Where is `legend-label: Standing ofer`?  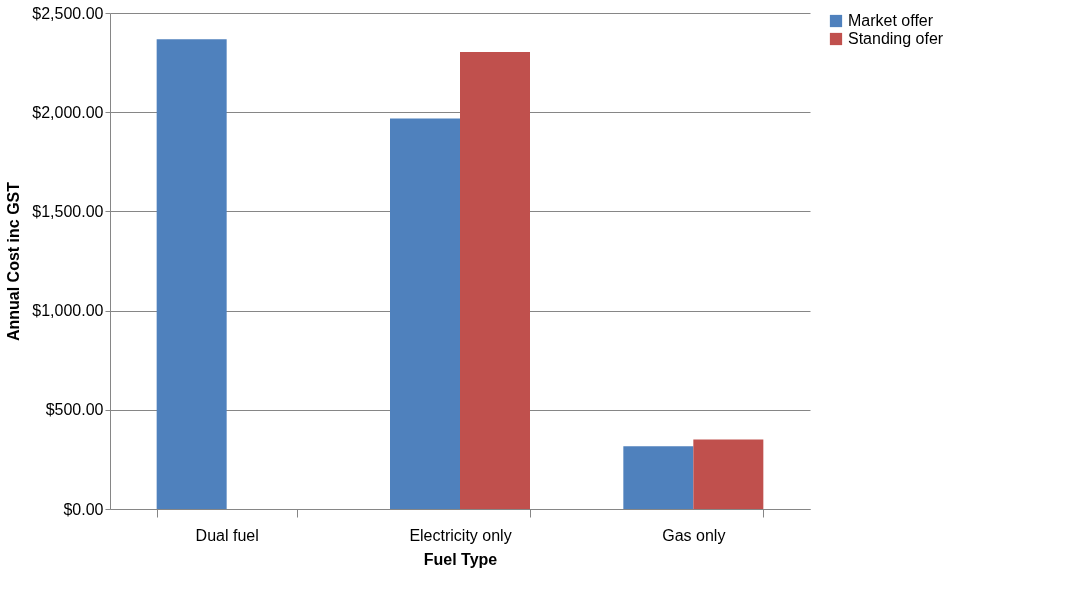
legend-label: Standing ofer is located at coordinates (896, 38).